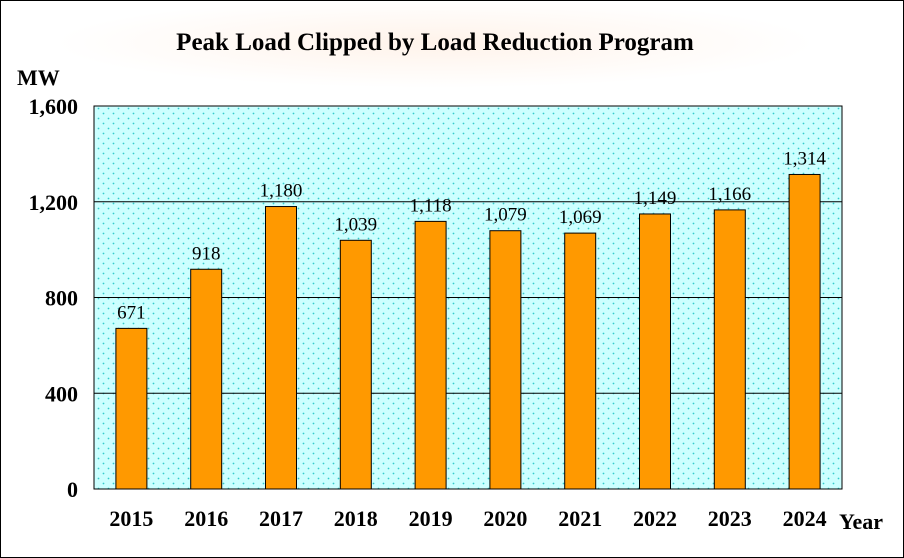  I want to click on x-tick-label: 2018, so click(356, 518).